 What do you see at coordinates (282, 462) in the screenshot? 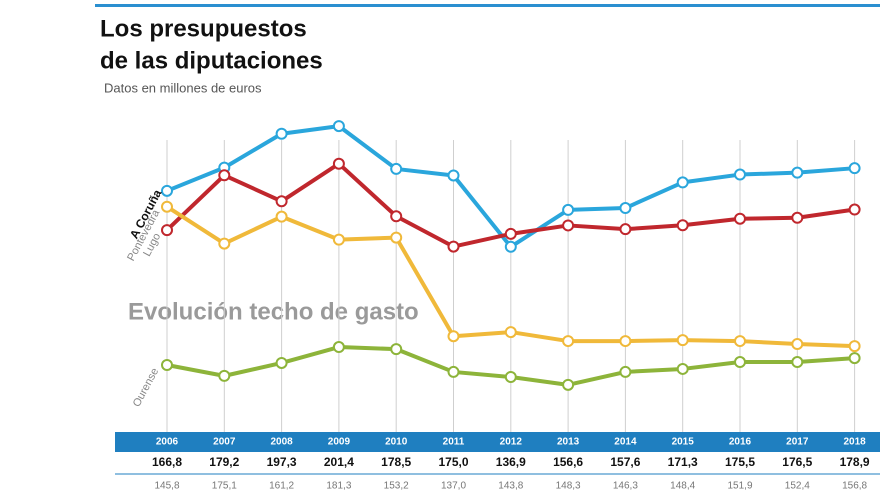
I see `table-value: 197,3` at bounding box center [282, 462].